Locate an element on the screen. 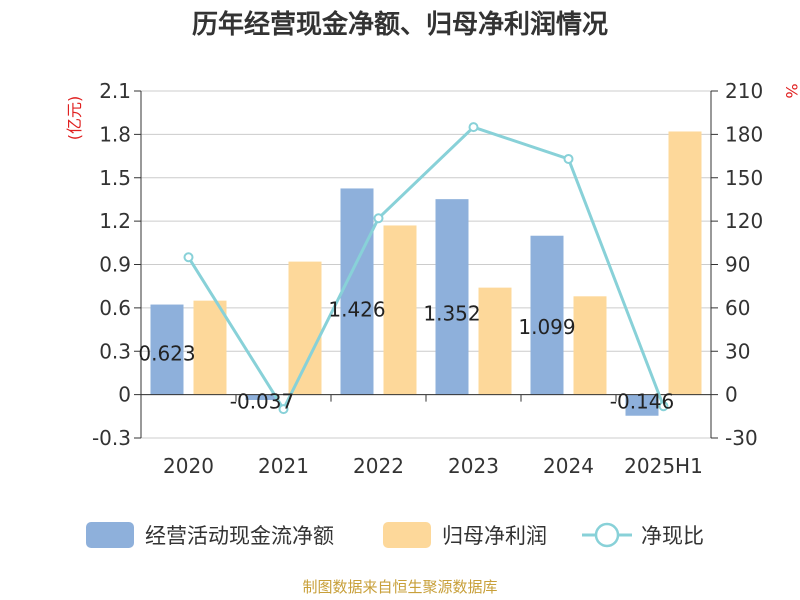  chart-title: 历年经营现金净额、归母净利润情况 is located at coordinates (400, 24).